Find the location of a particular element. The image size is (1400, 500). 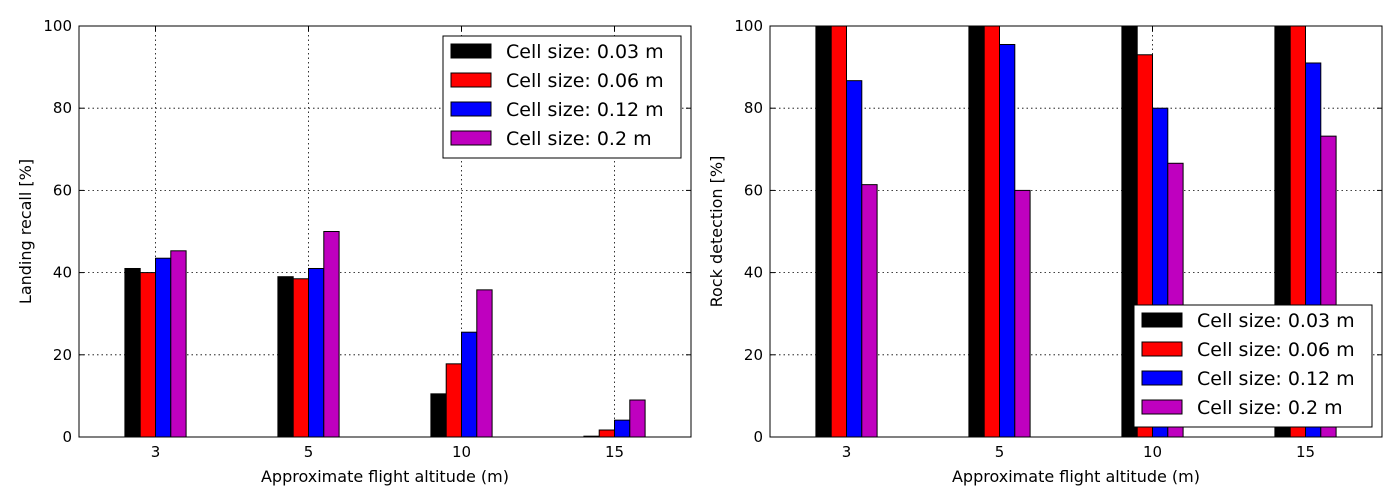

y-axis-label: Rock detection [%] is located at coordinates (716, 232).